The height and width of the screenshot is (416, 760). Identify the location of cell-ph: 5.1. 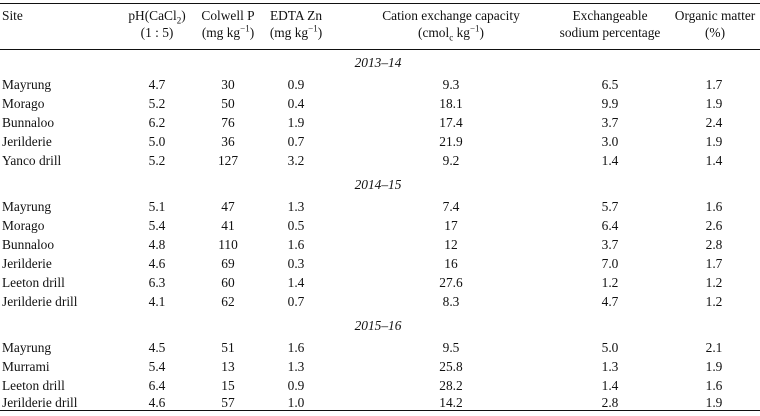
(157, 206).